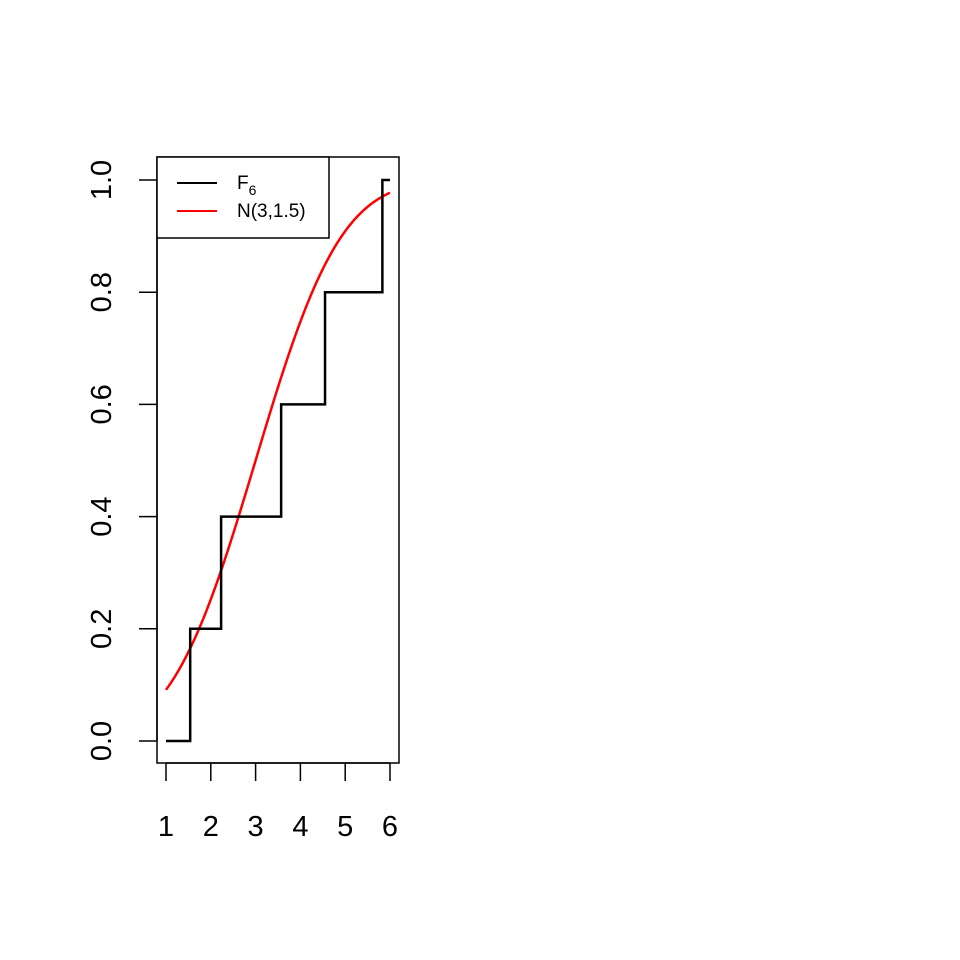 Image resolution: width=960 pixels, height=960 pixels. I want to click on series-layer, so click(277, 460).